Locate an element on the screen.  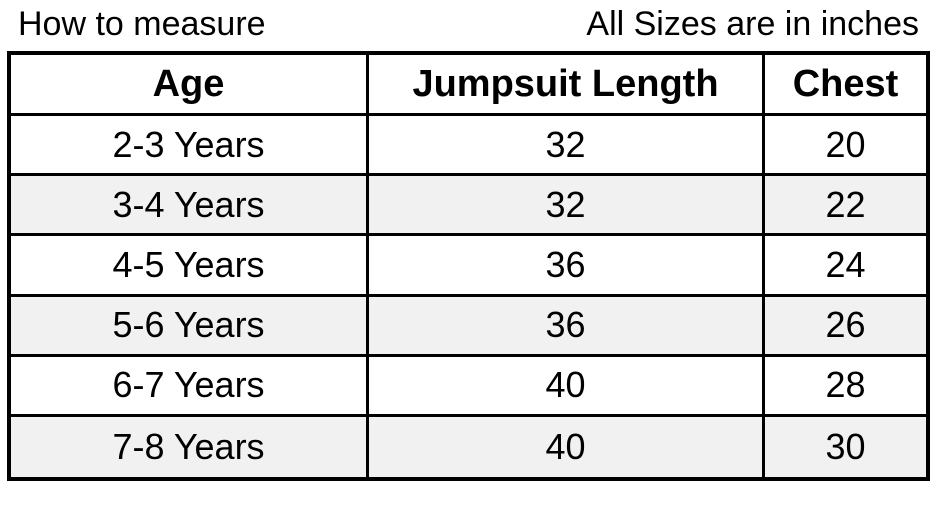
age-cell: 5-6 Years is located at coordinates (190, 326).